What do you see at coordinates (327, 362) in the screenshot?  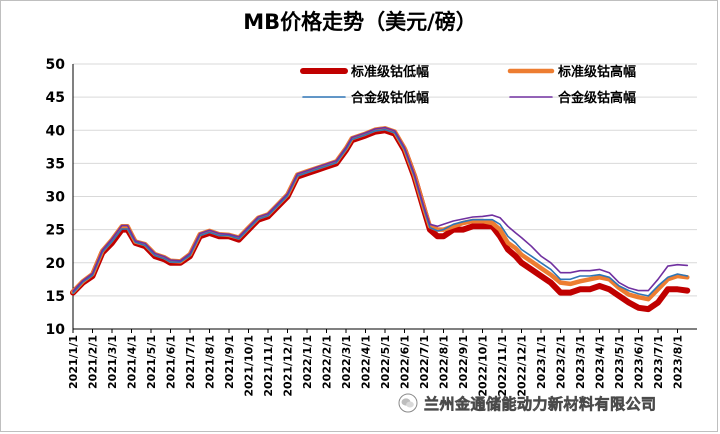 I see `x-tick-label: 2022/2/1` at bounding box center [327, 362].